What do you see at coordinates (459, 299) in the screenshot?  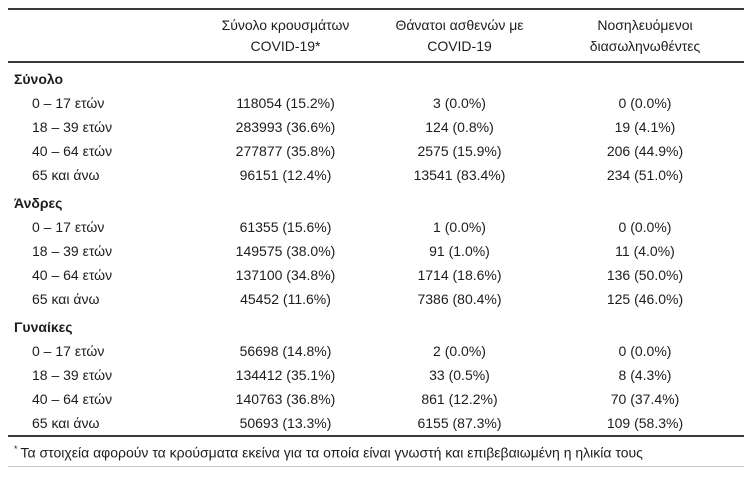 I see `deaths-cell: 7386 (80.4%)` at bounding box center [459, 299].